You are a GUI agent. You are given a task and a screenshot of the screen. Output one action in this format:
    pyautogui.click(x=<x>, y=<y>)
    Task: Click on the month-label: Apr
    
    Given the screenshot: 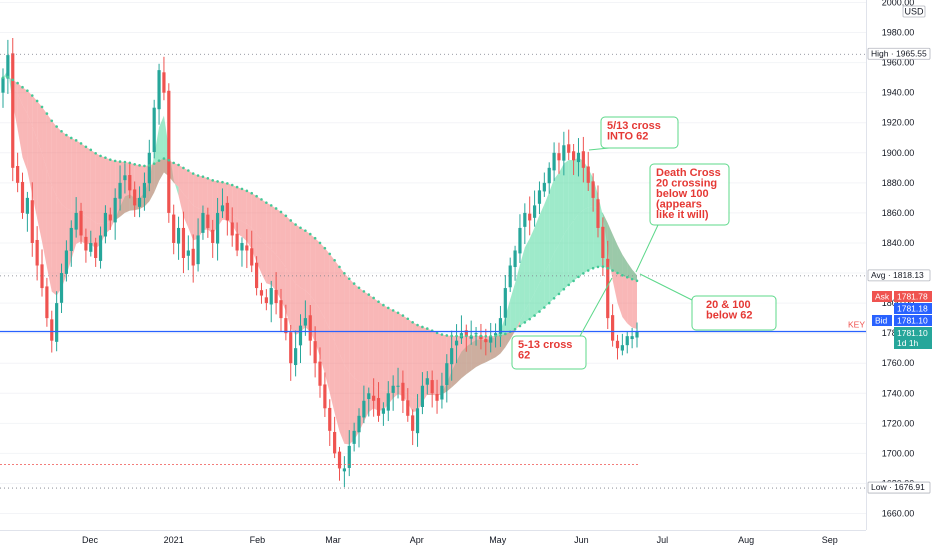 What is the action you would take?
    pyautogui.click(x=417, y=540)
    